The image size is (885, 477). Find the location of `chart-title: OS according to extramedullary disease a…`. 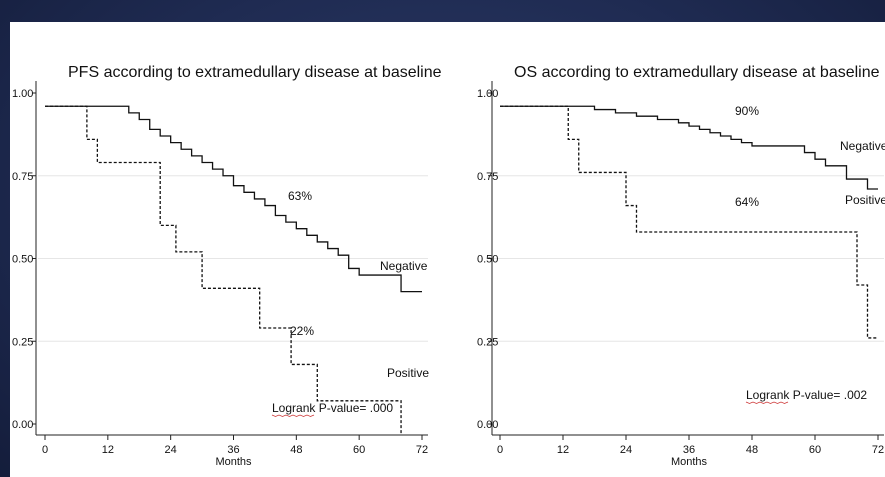

chart-title: OS according to extramedullary disease a… is located at coordinates (697, 72).